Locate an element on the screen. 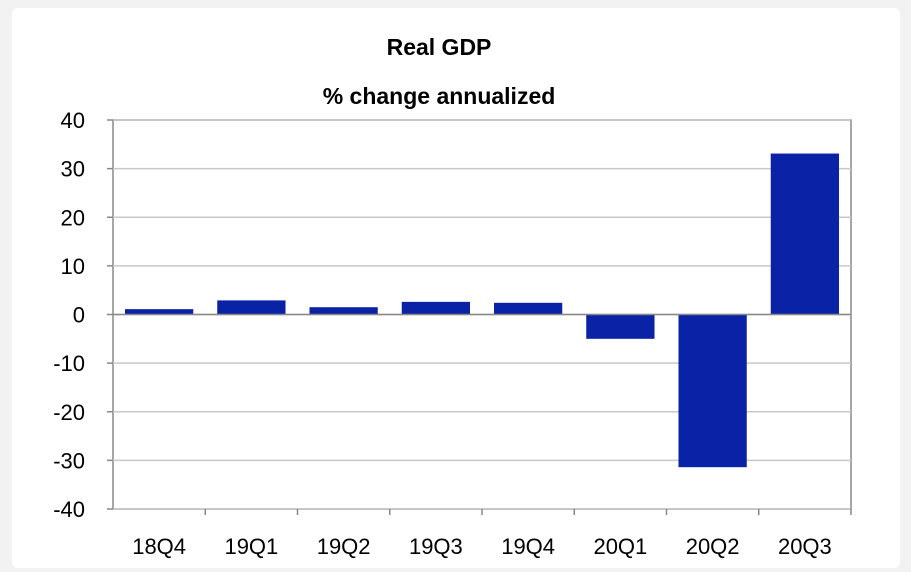 This screenshot has height=572, width=911. bar-19Q4 is located at coordinates (528, 308).